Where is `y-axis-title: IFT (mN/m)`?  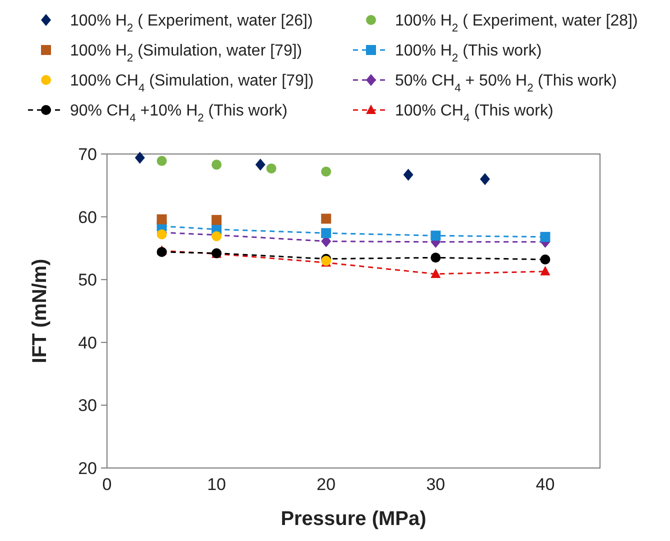 y-axis-title: IFT (mN/m) is located at coordinates (40, 311).